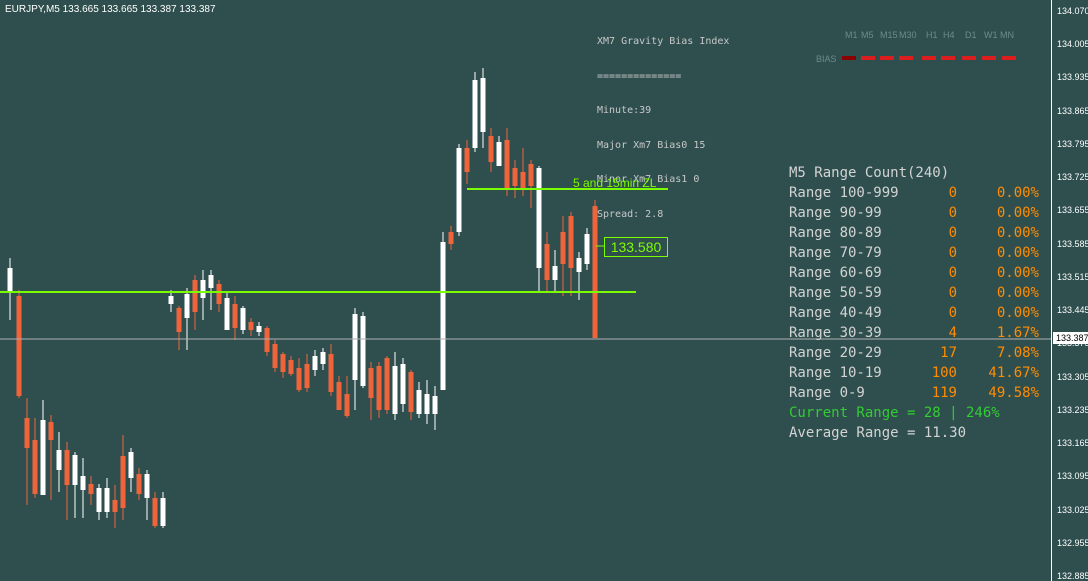  Describe the element at coordinates (844, 193) in the screenshot. I see `range-row-label: Range 100-999` at that location.